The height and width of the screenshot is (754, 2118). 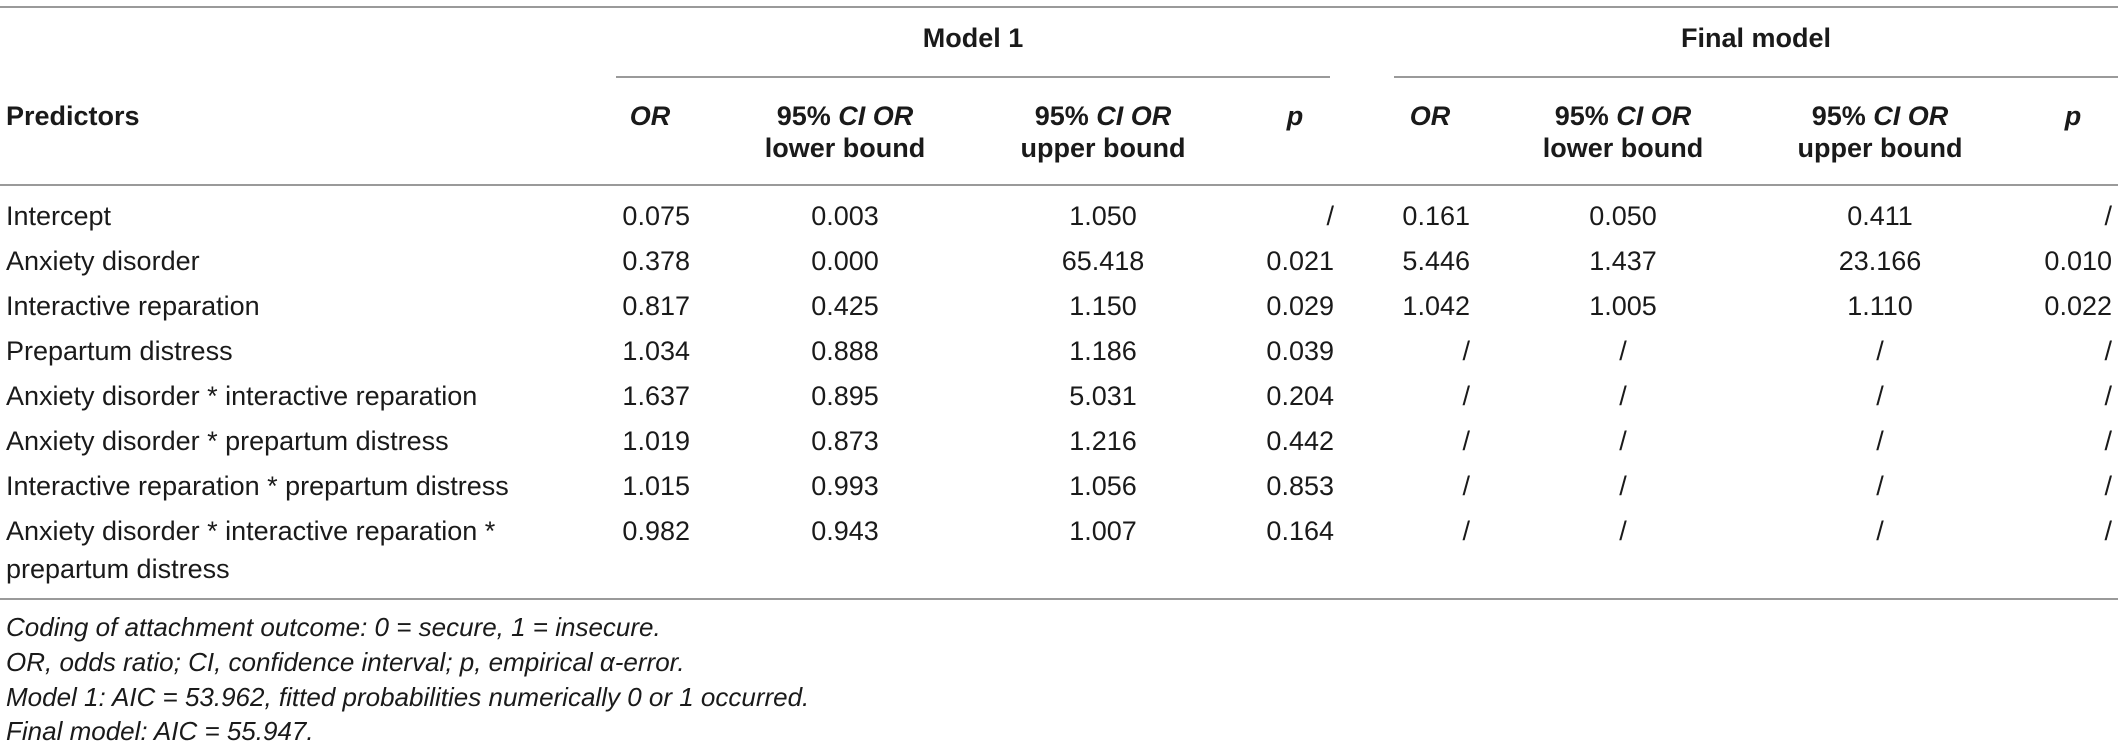 I want to click on table-cell: 0.378, so click(x=656, y=261).